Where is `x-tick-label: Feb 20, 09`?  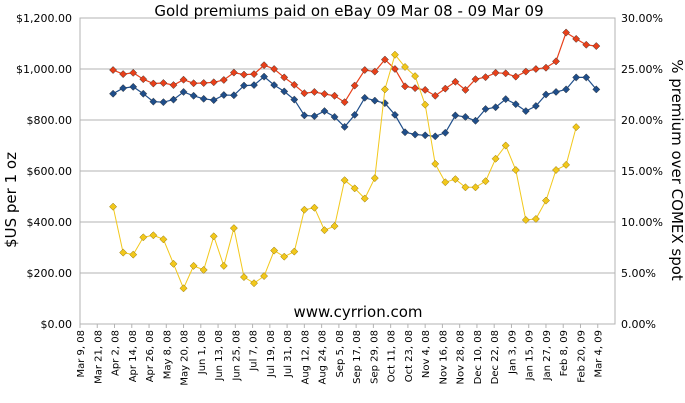
x-tick-label: Feb 20, 09 is located at coordinates (581, 356).